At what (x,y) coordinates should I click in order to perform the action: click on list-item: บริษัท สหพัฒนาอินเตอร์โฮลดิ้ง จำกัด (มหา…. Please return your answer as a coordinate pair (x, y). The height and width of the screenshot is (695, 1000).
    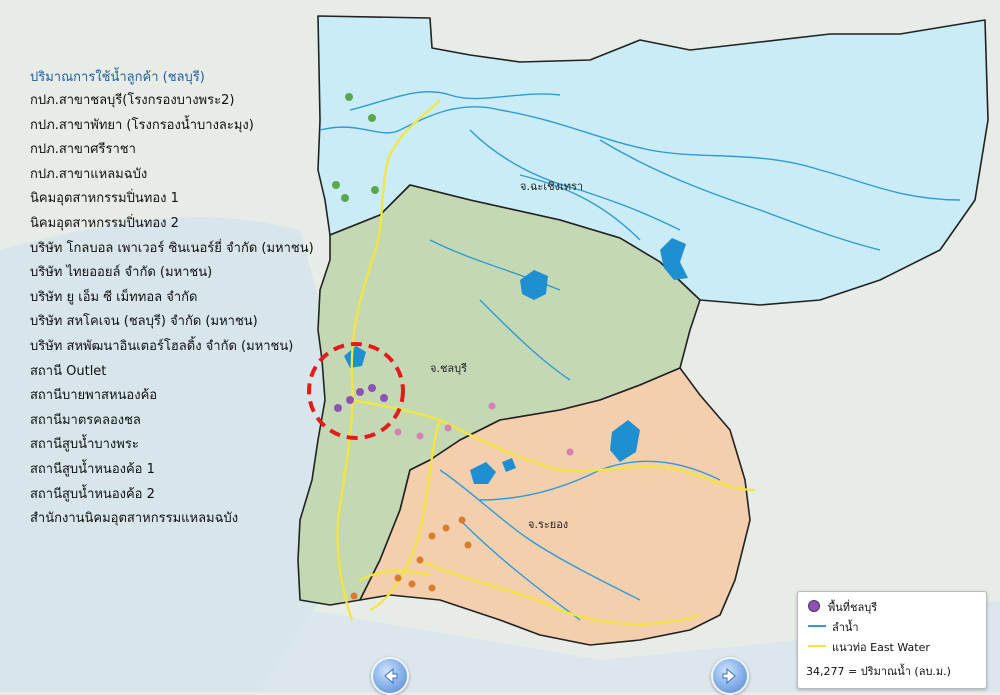
    Looking at the image, I should click on (162, 346).